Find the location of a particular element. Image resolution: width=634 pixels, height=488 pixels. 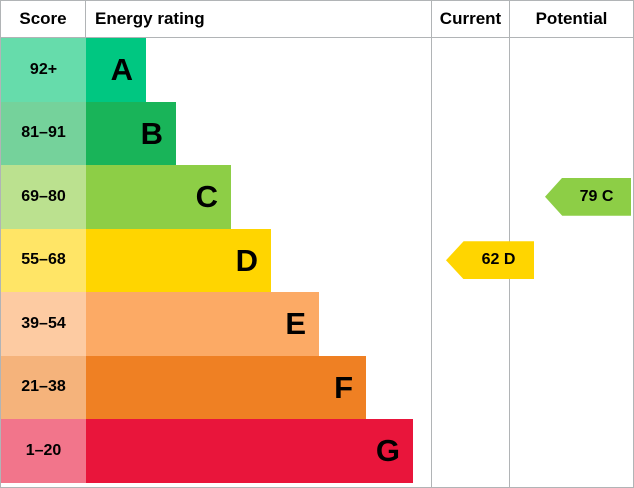

band-letter: G is located at coordinates (387, 451).